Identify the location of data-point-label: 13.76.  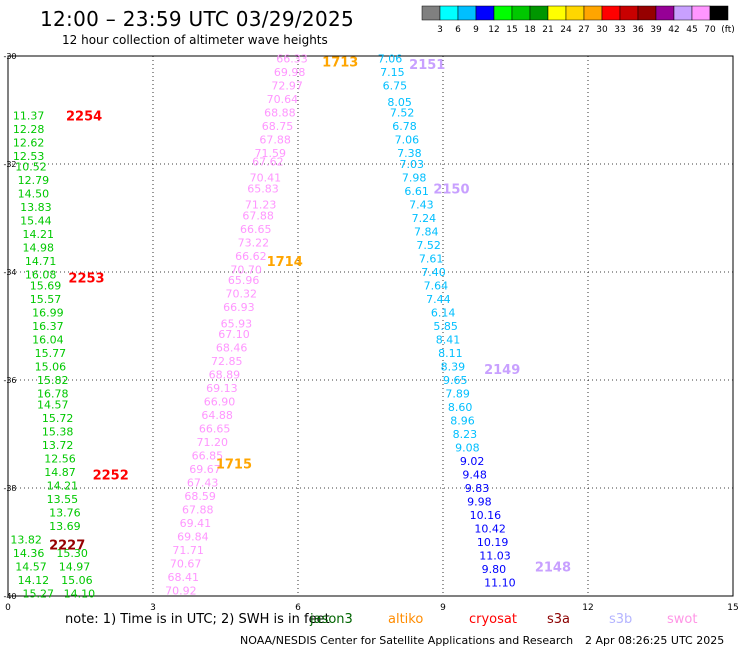
(64, 512).